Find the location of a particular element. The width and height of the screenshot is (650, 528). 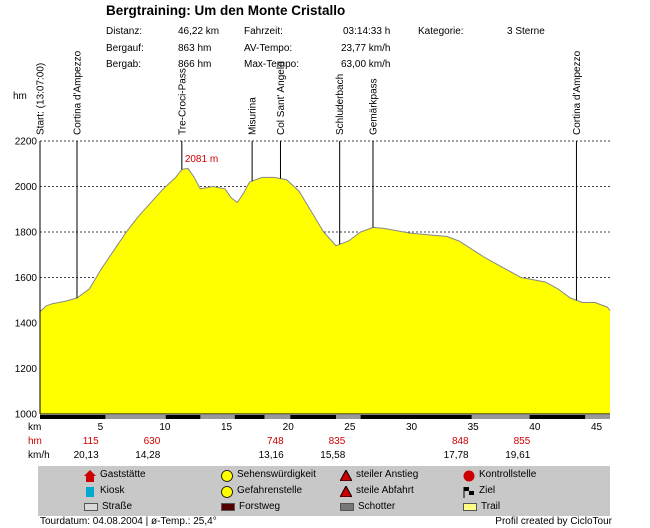

x-tick-label: 5 is located at coordinates (101, 427).